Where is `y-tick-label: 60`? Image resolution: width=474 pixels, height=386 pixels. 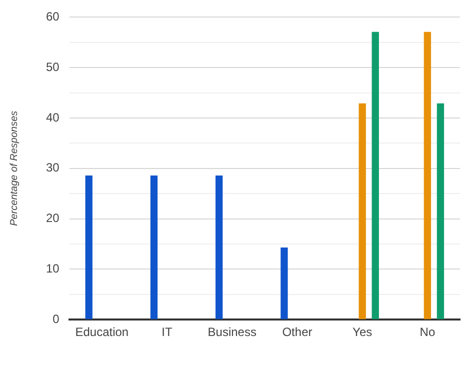
y-tick-label: 60 is located at coordinates (53, 17).